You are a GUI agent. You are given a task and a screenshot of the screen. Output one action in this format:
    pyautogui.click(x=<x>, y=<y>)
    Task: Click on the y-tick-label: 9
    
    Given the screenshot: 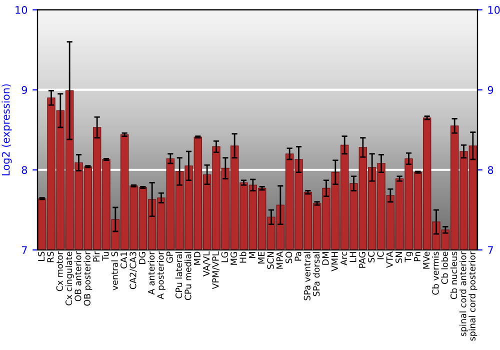 What is the action you would take?
    pyautogui.click(x=25, y=90)
    